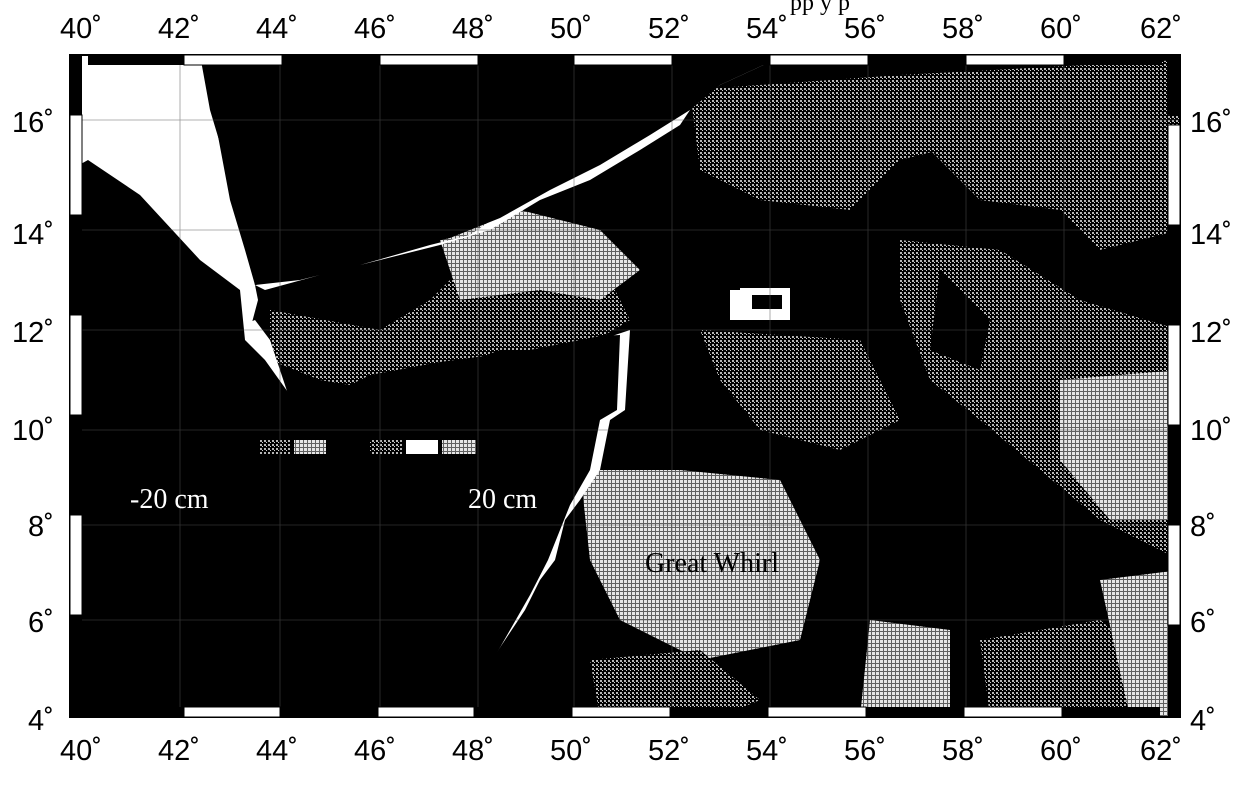  I want to click on lat-ticks-left: 4˚ 6˚ 8˚ 10˚ 12˚ 14˚ 16˚, so click(33, 422).